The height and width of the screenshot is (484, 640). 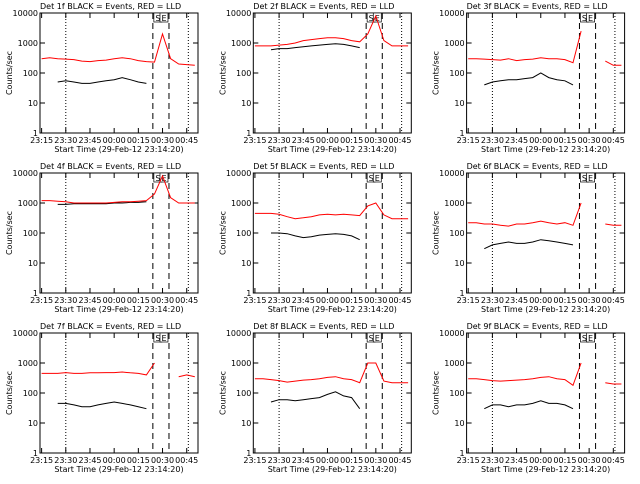 I want to click on chart-title: Det 9f BLACK = Events, RED = LLD, so click(x=537, y=326).